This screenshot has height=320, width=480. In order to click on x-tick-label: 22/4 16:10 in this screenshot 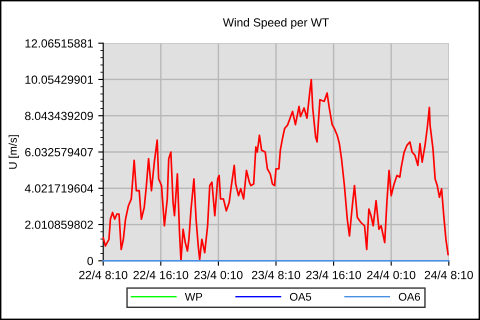, I will do `click(160, 275)`.